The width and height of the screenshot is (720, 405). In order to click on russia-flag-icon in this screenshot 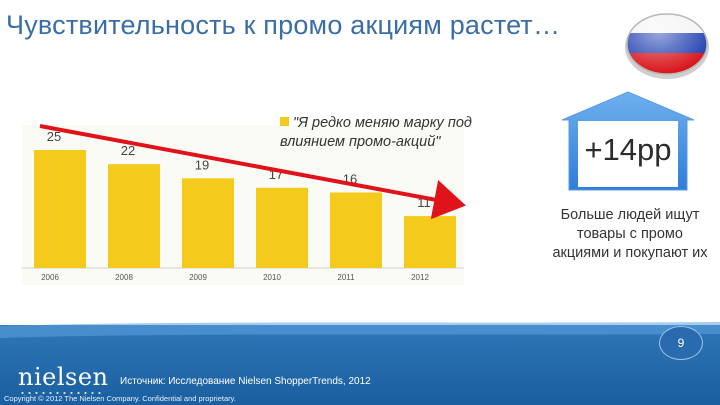, I will do `click(667, 46)`.